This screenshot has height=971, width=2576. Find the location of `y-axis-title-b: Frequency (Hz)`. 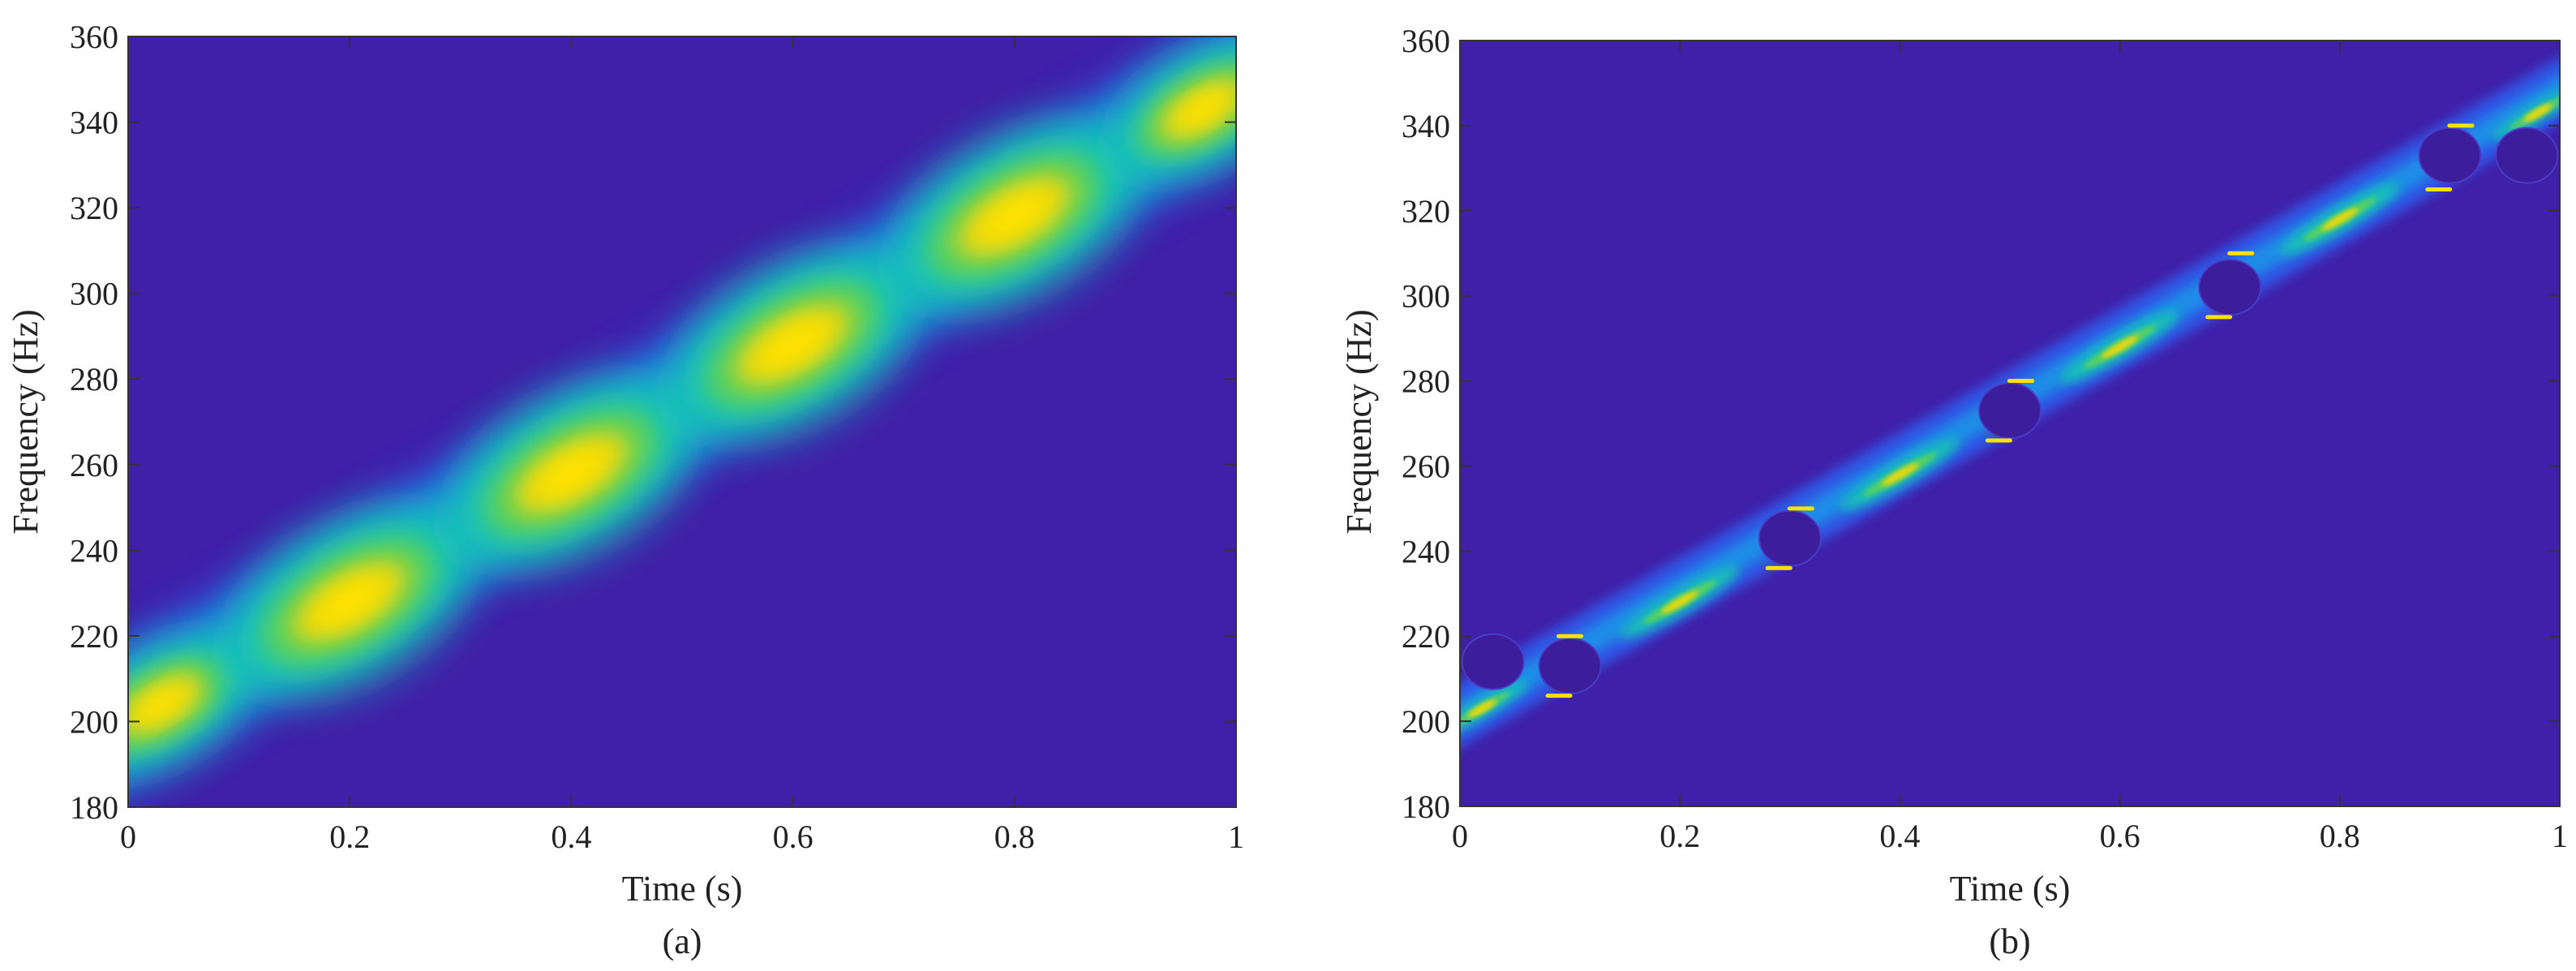

y-axis-title-b: Frequency (Hz) is located at coordinates (1359, 421).